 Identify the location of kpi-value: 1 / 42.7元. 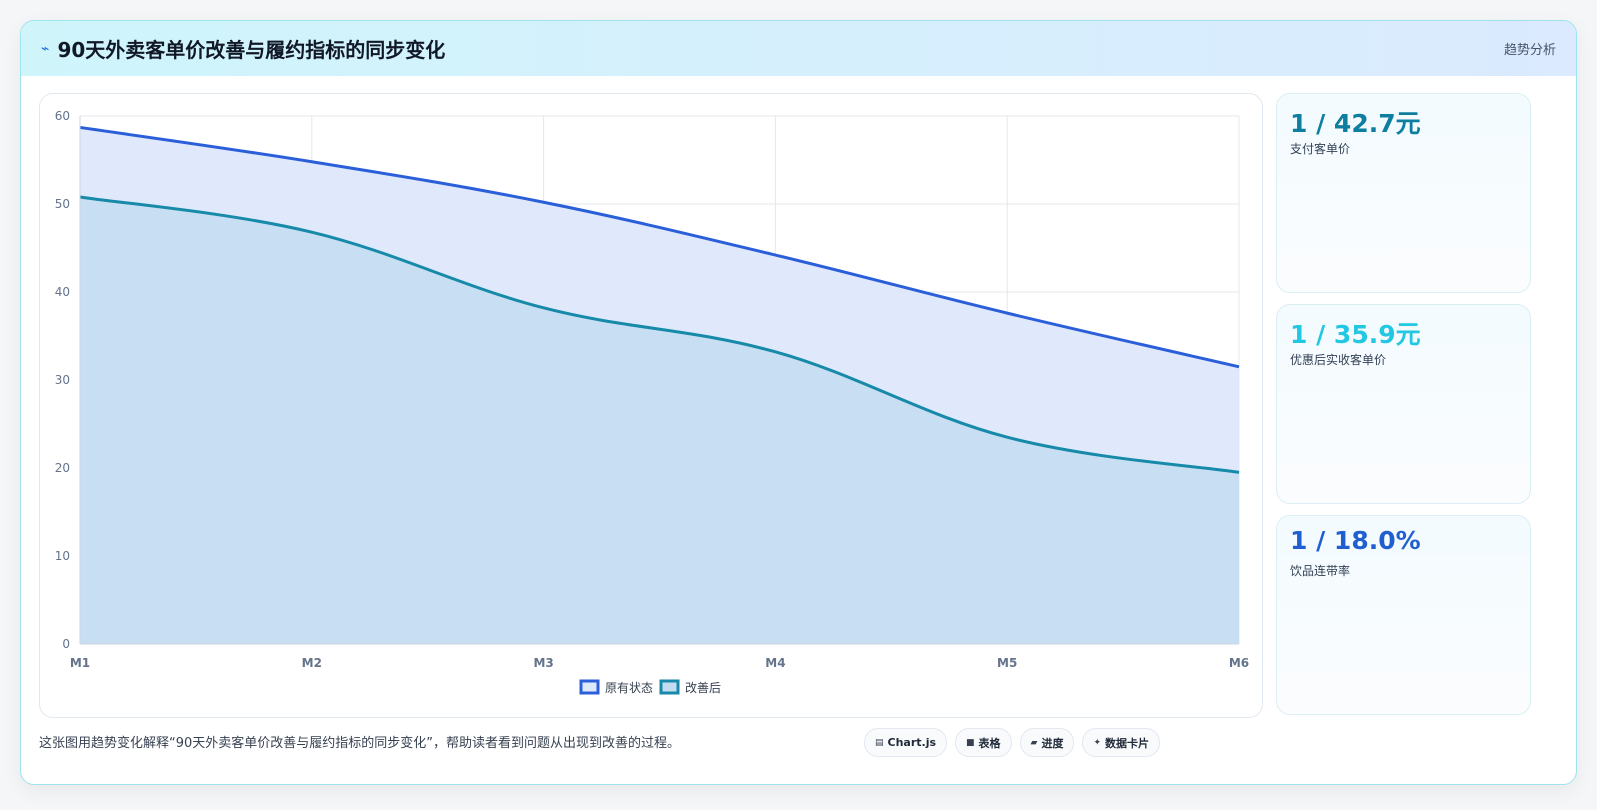
(1355, 123).